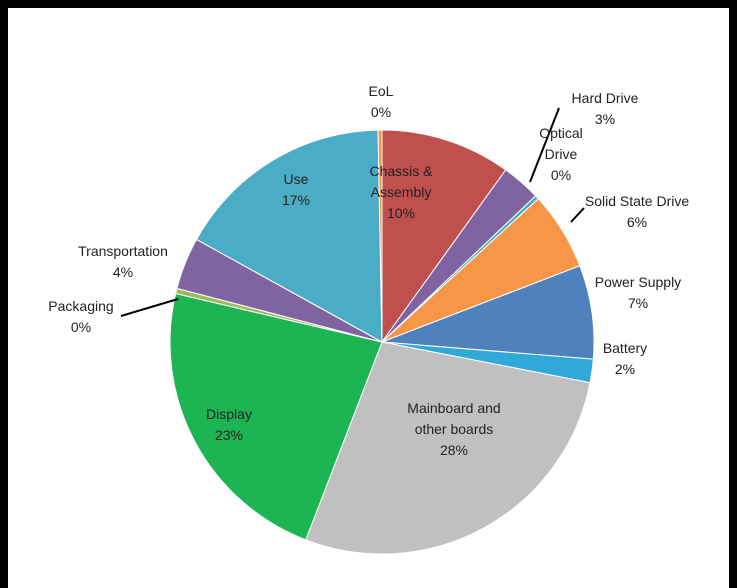 The image size is (737, 588). I want to click on slice-percent: 10%, so click(401, 213).